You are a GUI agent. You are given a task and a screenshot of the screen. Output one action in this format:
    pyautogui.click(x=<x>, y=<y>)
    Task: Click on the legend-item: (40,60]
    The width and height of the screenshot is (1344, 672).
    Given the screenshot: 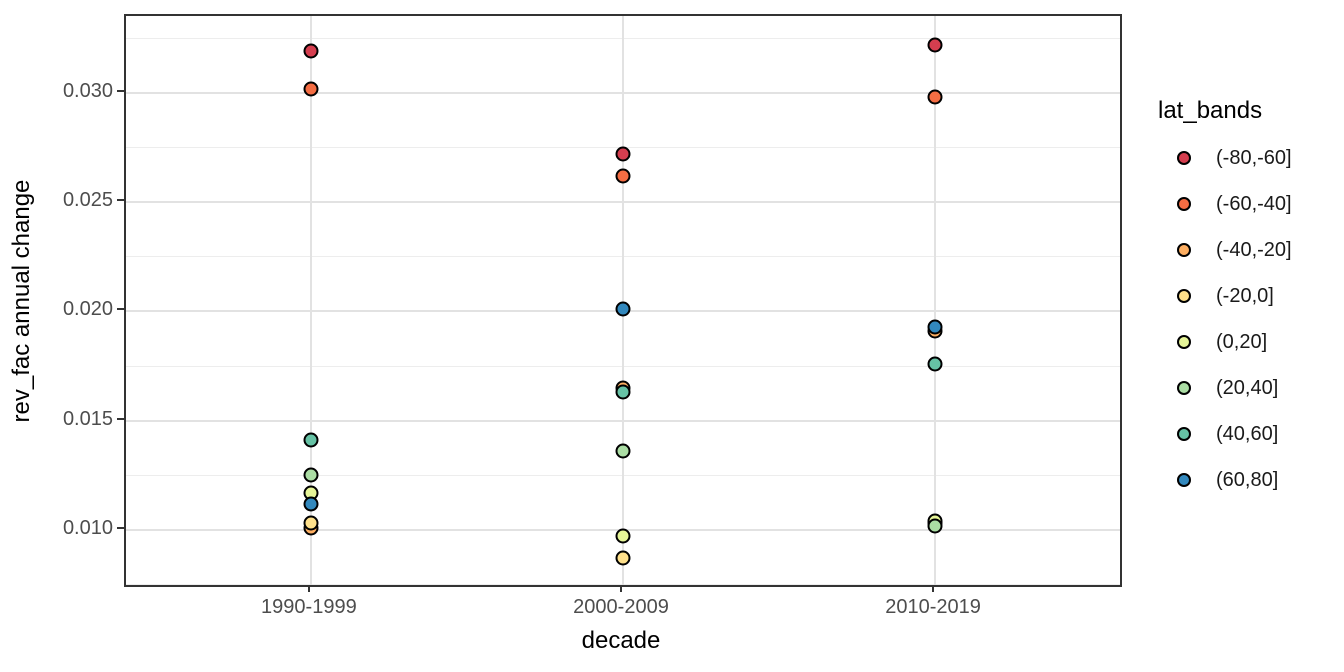 What is the action you would take?
    pyautogui.click(x=1248, y=434)
    